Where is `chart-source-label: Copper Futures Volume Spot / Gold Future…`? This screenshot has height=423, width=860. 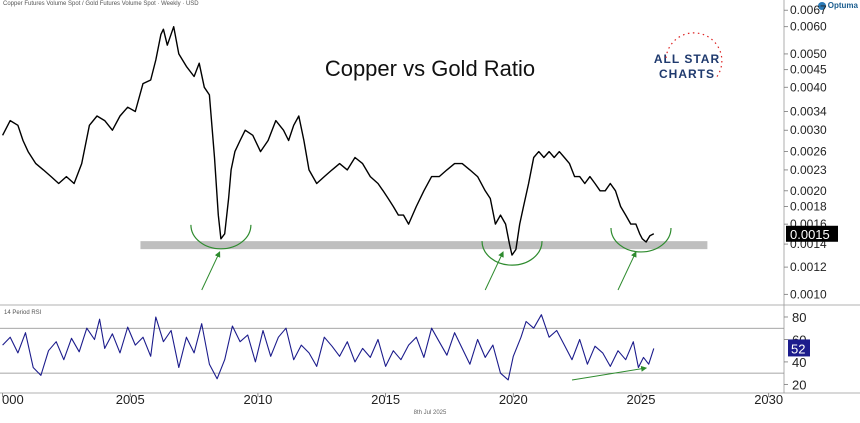 chart-source-label: Copper Futures Volume Spot / Gold Future… is located at coordinates (101, 4).